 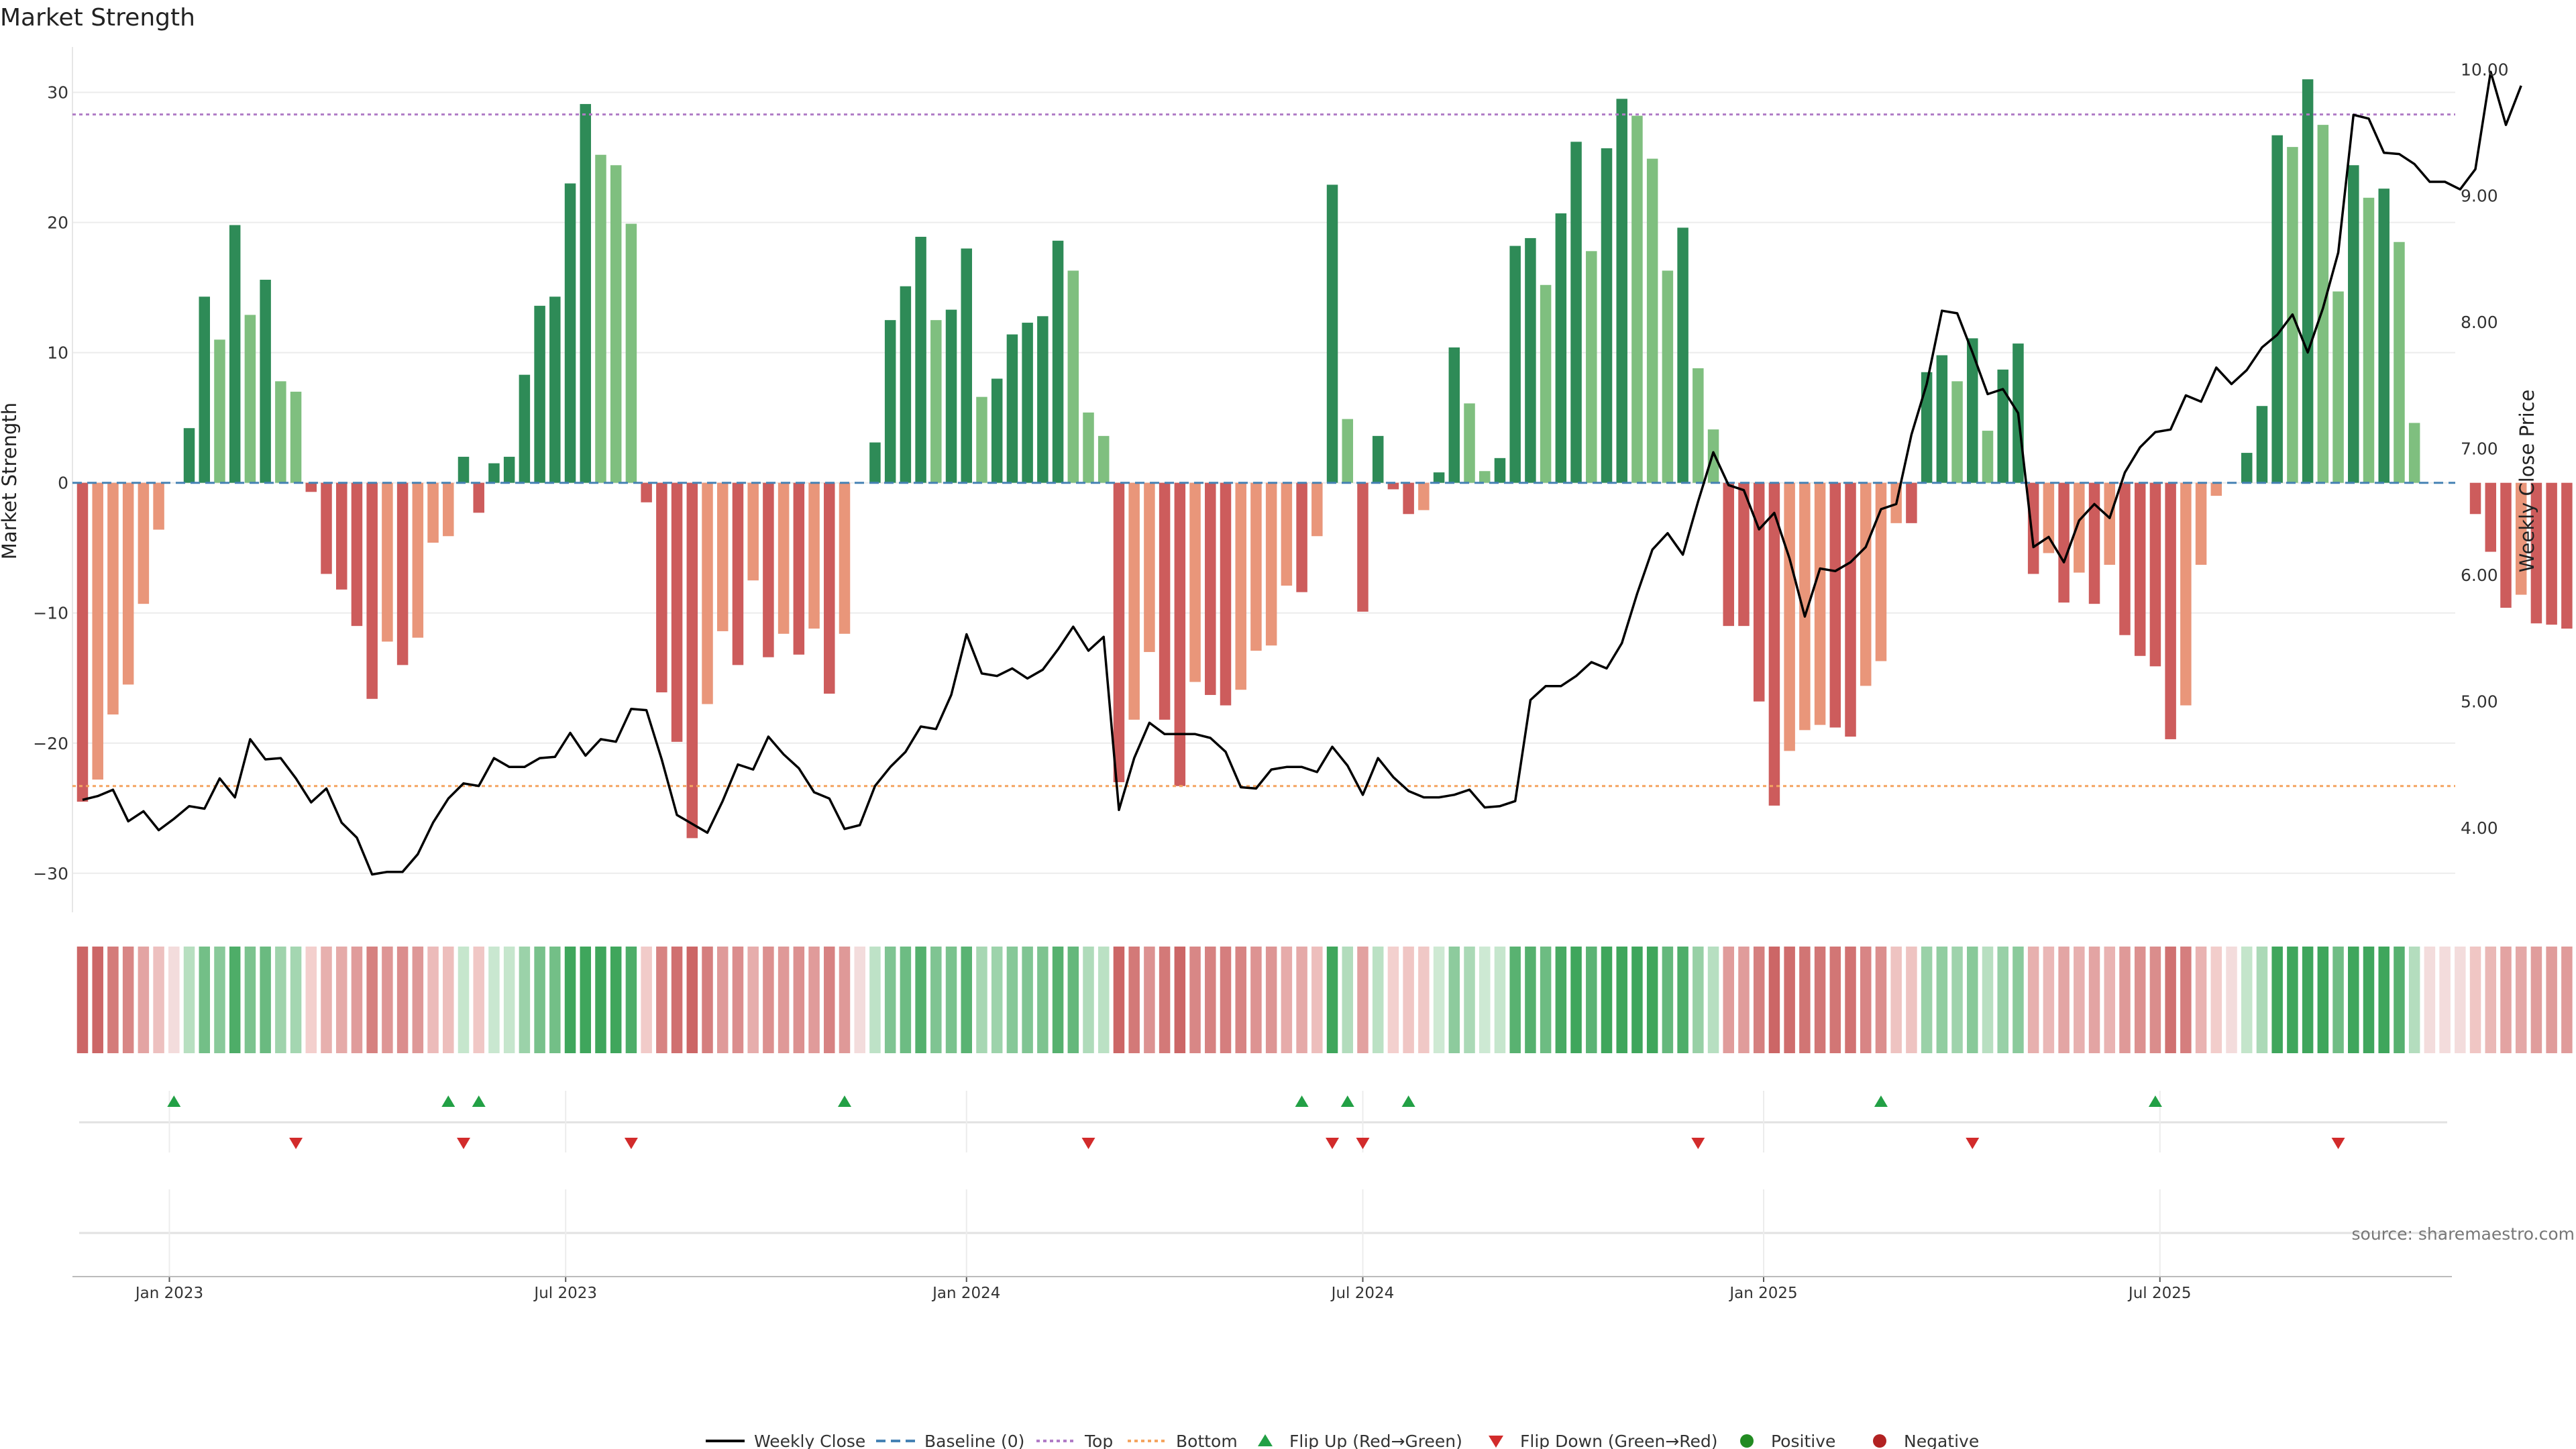 I want to click on strength-heat-strip, so click(x=1324, y=1000).